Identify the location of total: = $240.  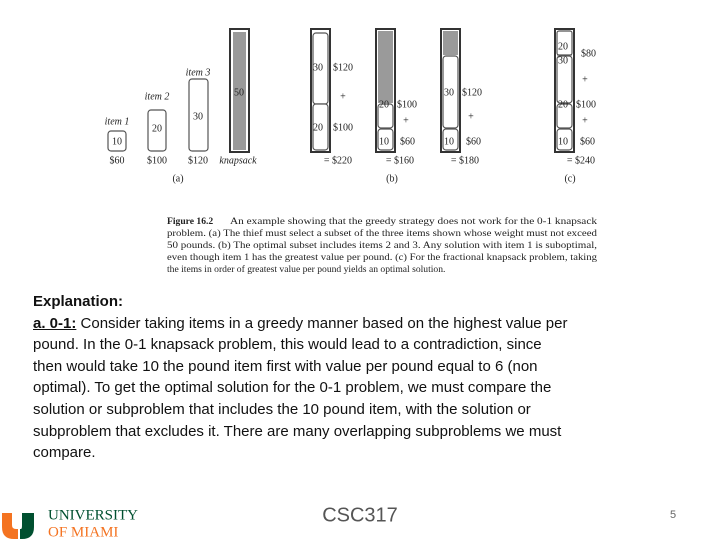
(581, 160).